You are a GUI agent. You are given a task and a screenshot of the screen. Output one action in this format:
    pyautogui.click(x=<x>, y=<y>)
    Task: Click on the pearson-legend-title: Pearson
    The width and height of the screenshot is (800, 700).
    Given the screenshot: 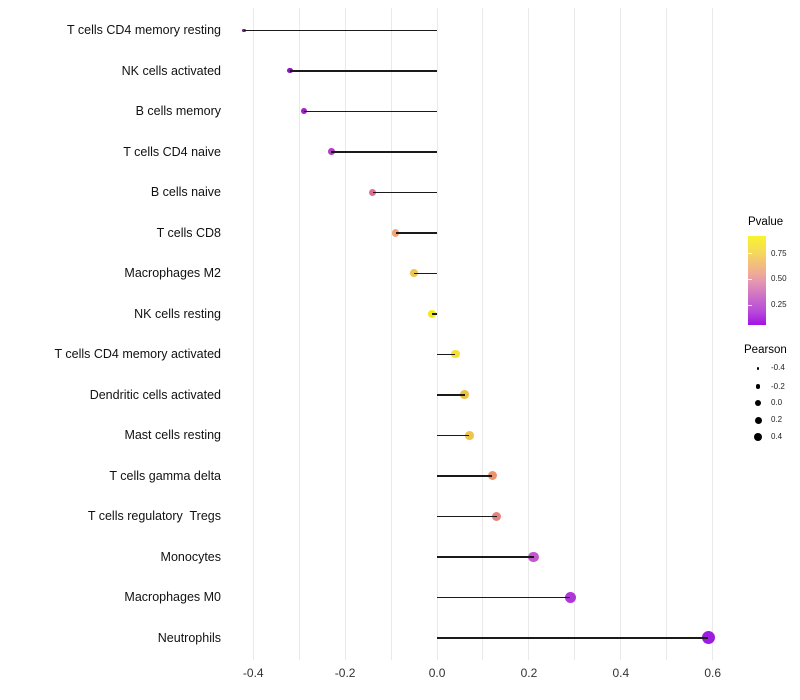 What is the action you would take?
    pyautogui.click(x=765, y=350)
    